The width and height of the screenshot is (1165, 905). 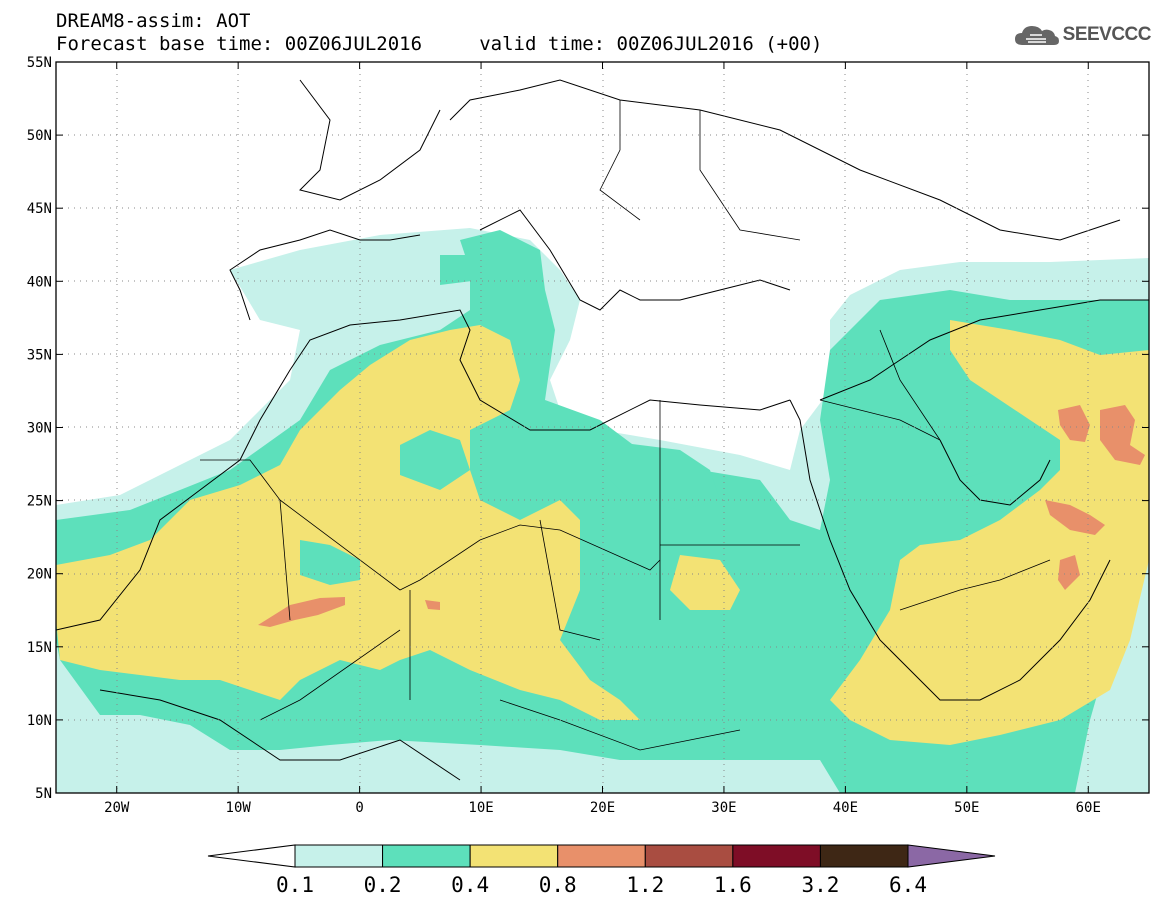 What do you see at coordinates (1036, 35) in the screenshot?
I see `cloud-logo-icon` at bounding box center [1036, 35].